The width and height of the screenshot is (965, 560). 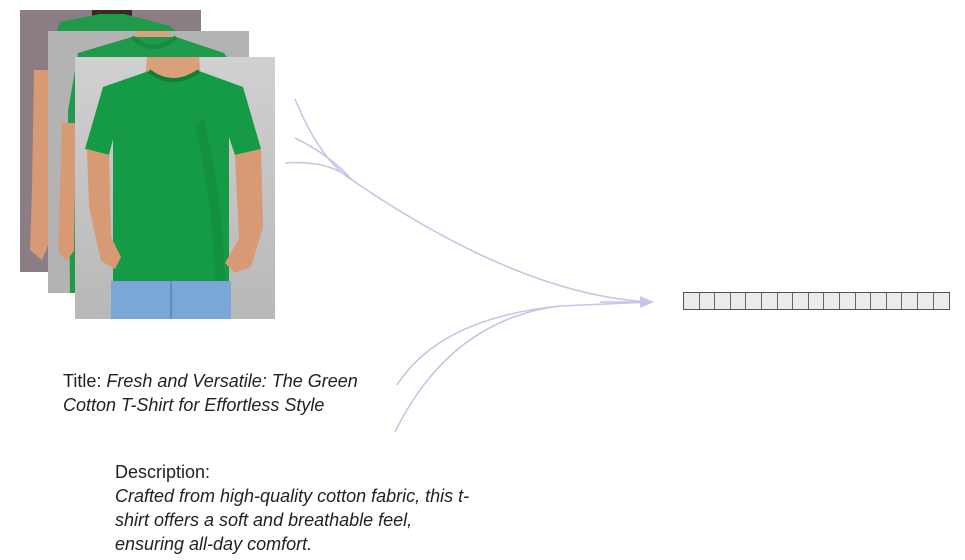 I want to click on description-label: Description:, so click(x=163, y=472).